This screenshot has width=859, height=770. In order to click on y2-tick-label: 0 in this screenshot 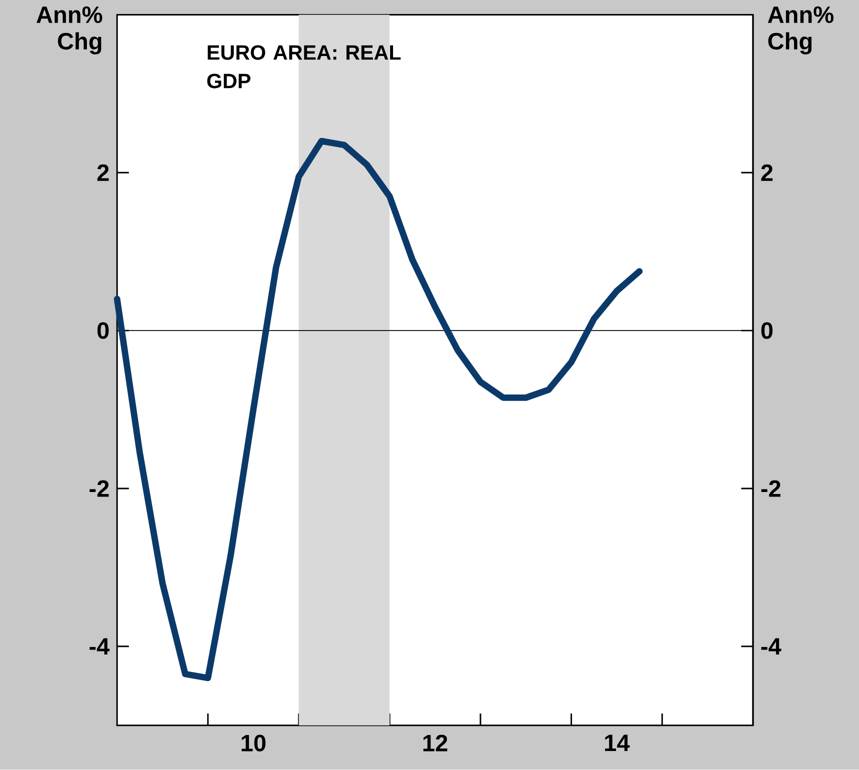, I will do `click(767, 331)`.